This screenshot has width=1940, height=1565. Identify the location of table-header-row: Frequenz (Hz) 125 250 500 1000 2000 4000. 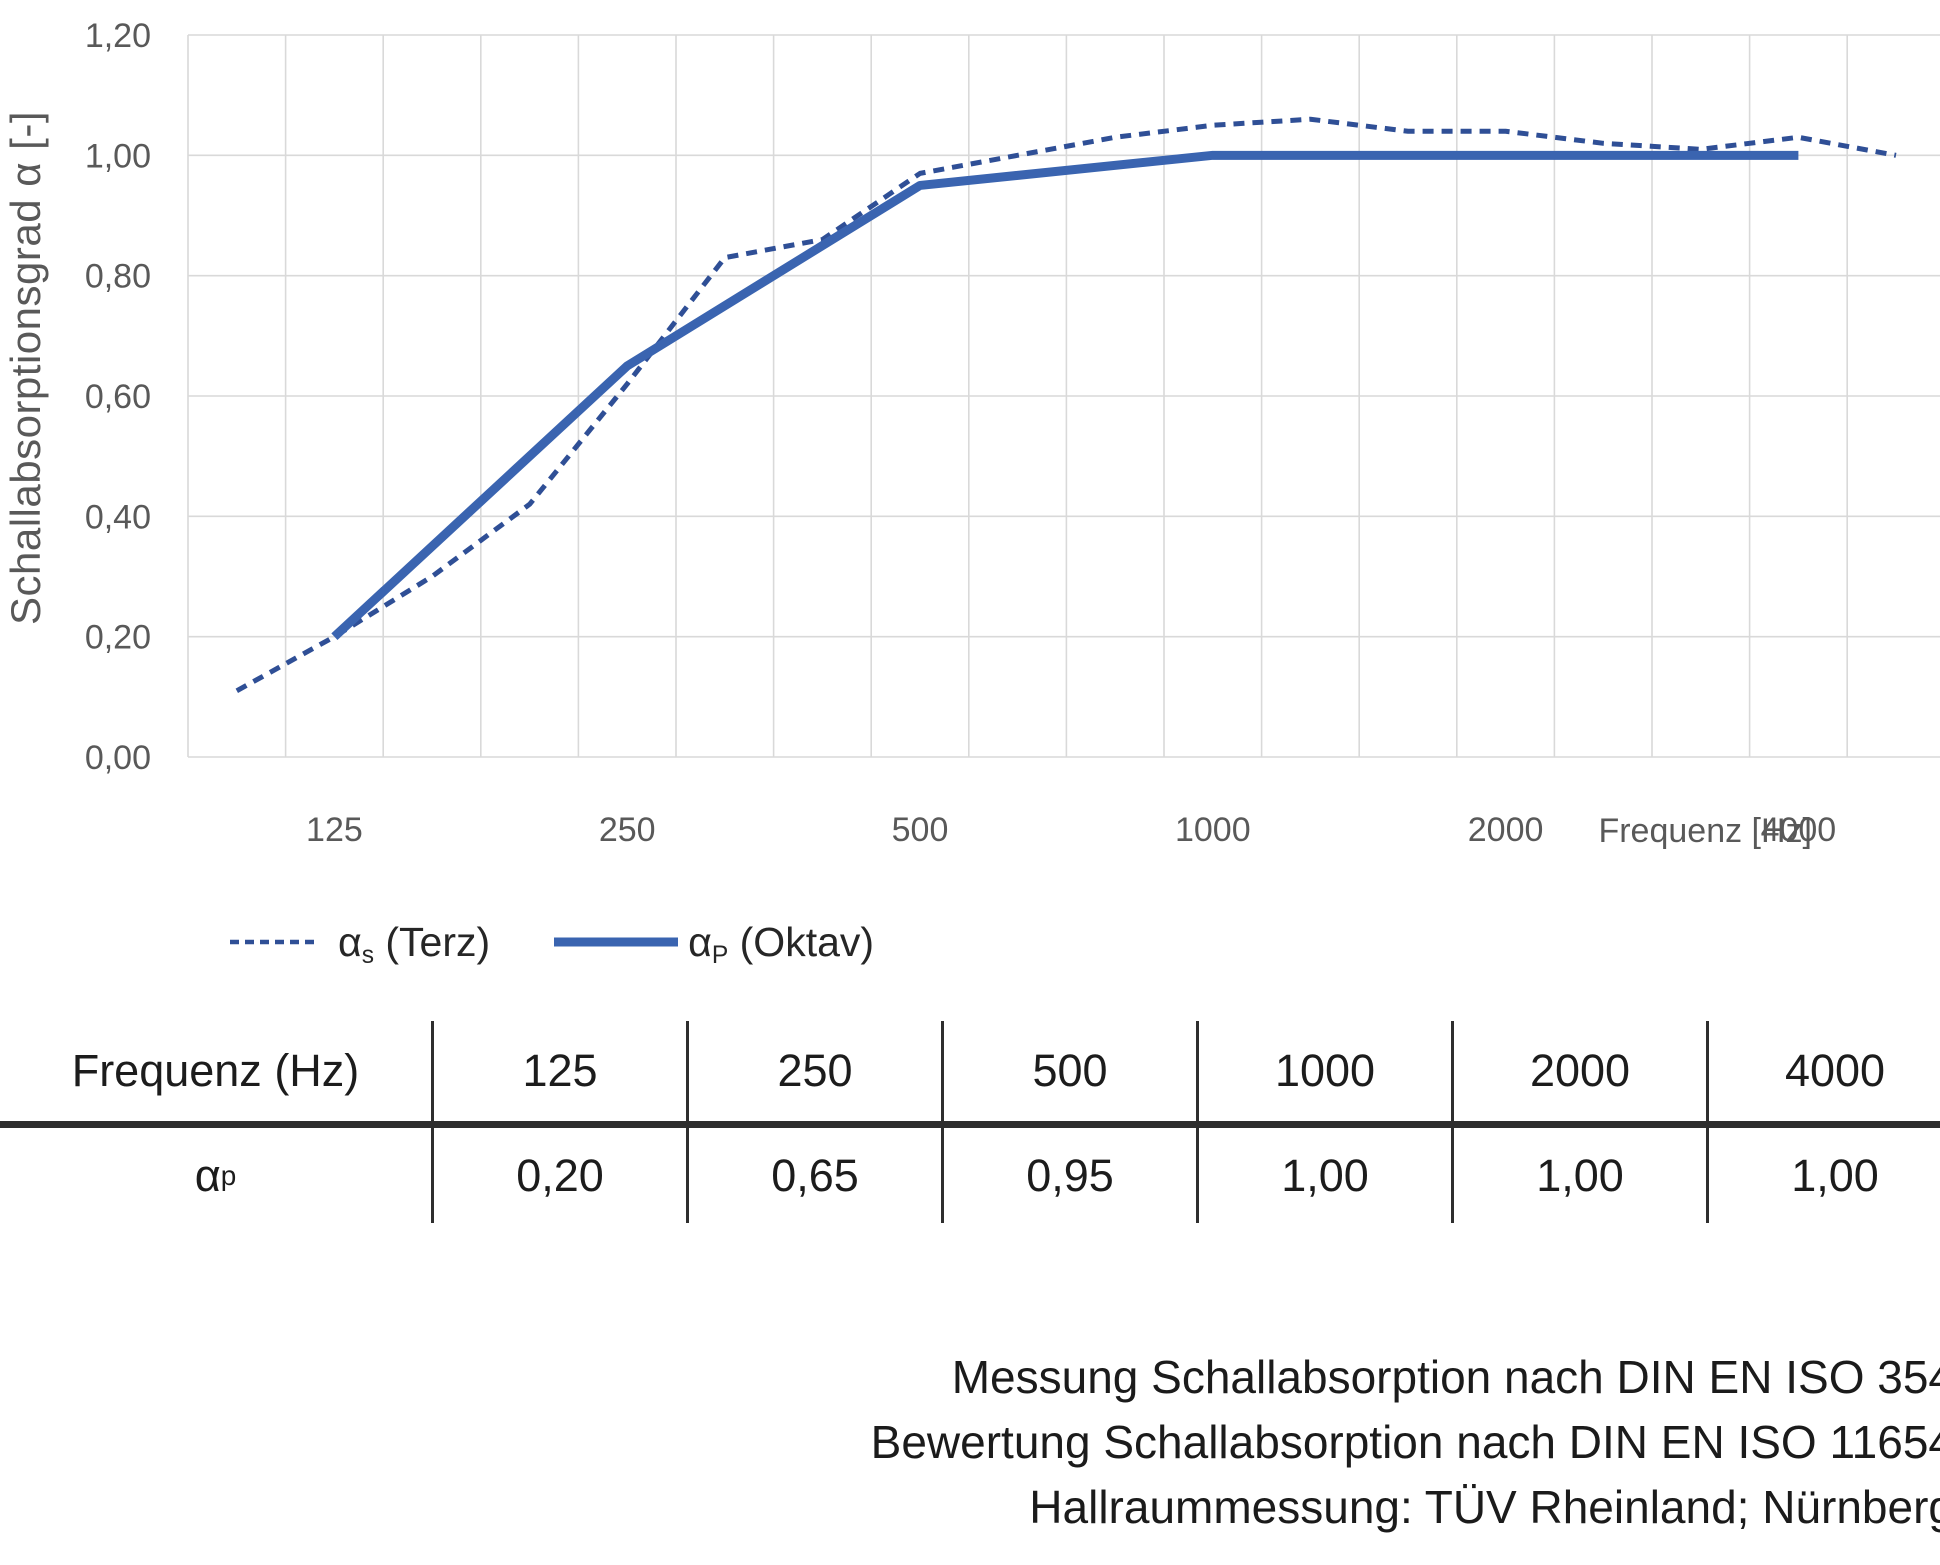
(970, 1071).